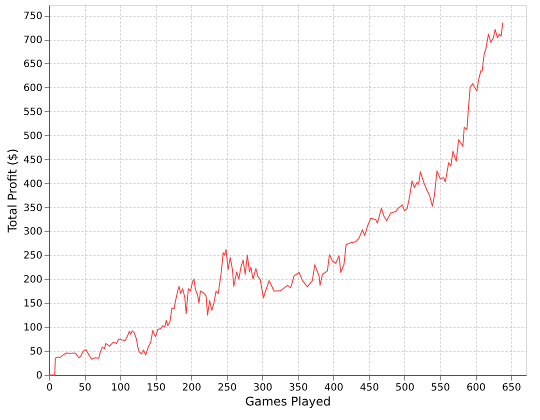 This screenshot has height=420, width=540. What do you see at coordinates (262, 388) in the screenshot?
I see `x-tick-label: 300` at bounding box center [262, 388].